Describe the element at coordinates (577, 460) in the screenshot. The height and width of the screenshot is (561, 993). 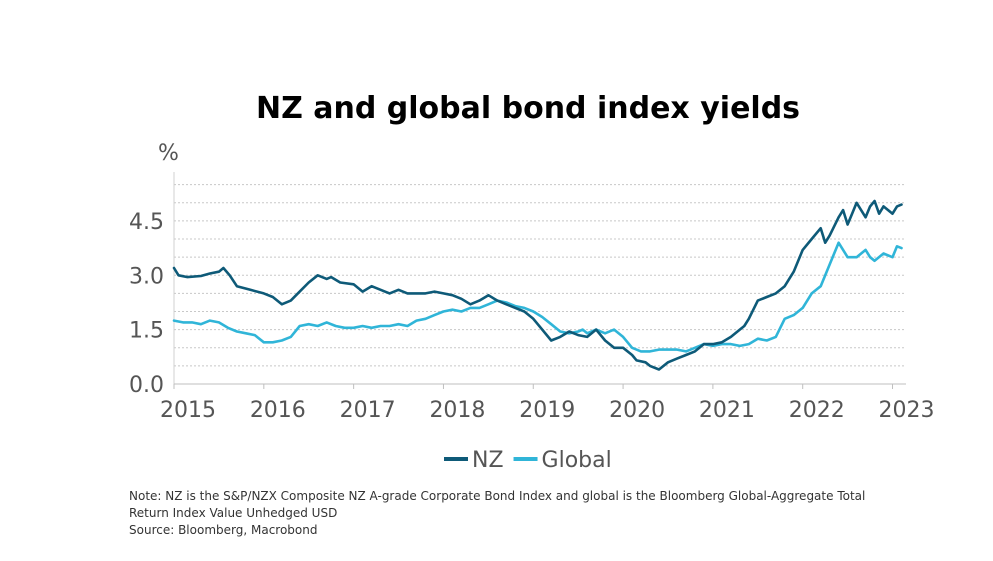
I see `legend-label-global: Global` at that location.